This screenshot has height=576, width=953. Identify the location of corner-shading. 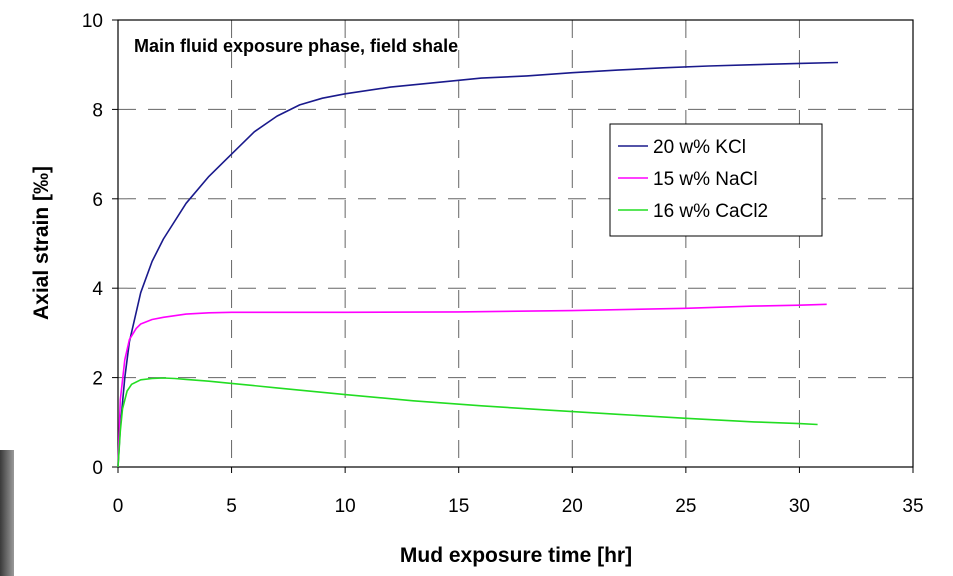
(7, 513).